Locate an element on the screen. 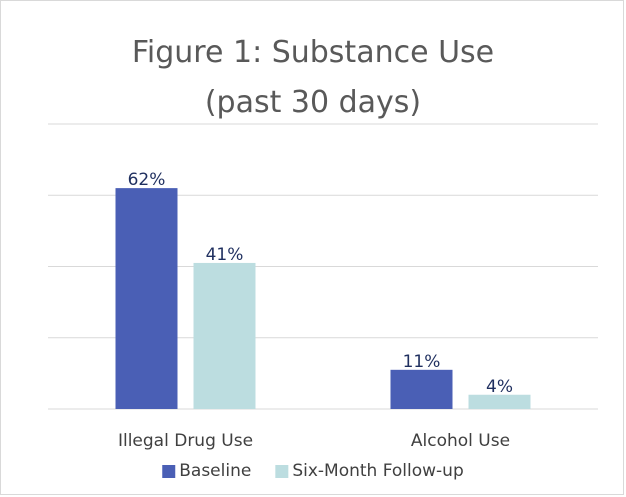  data-label: 41% is located at coordinates (225, 255).